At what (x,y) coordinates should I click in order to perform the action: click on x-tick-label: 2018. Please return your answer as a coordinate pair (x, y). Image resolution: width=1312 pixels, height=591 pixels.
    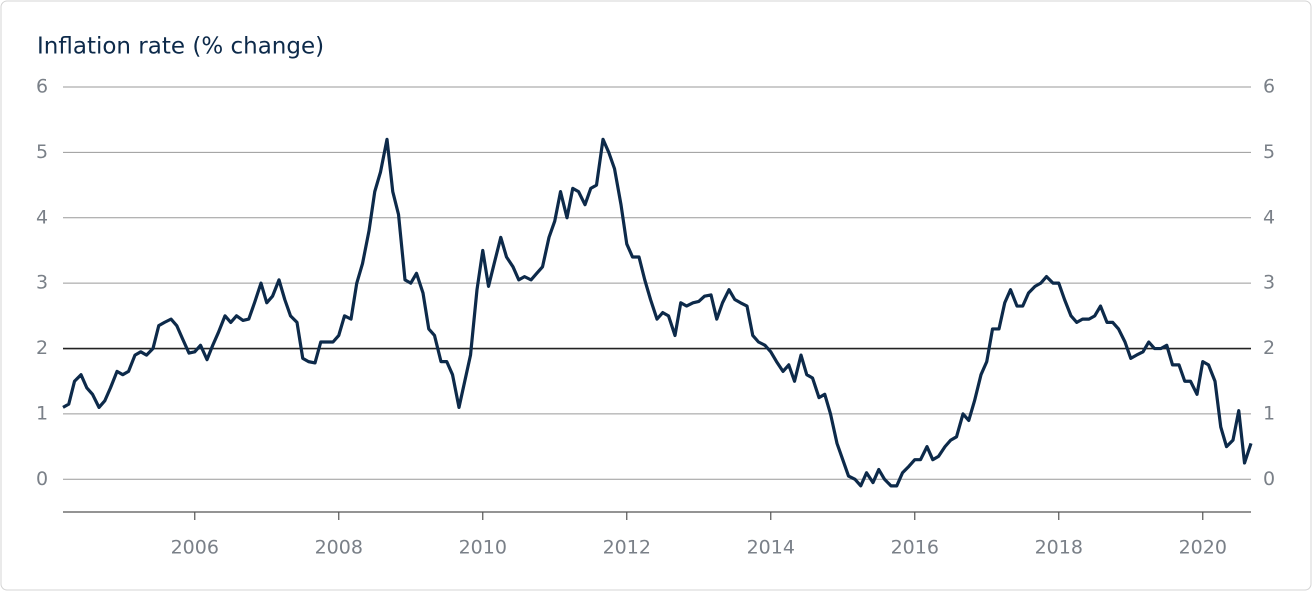
    Looking at the image, I should click on (1059, 548).